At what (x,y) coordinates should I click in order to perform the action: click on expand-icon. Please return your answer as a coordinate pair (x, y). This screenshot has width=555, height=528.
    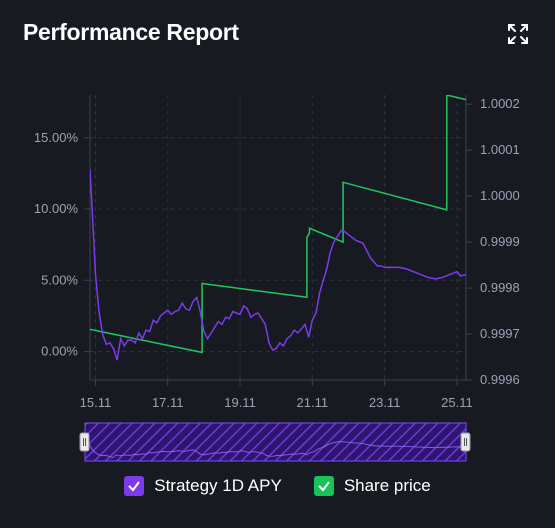
    Looking at the image, I should click on (518, 34).